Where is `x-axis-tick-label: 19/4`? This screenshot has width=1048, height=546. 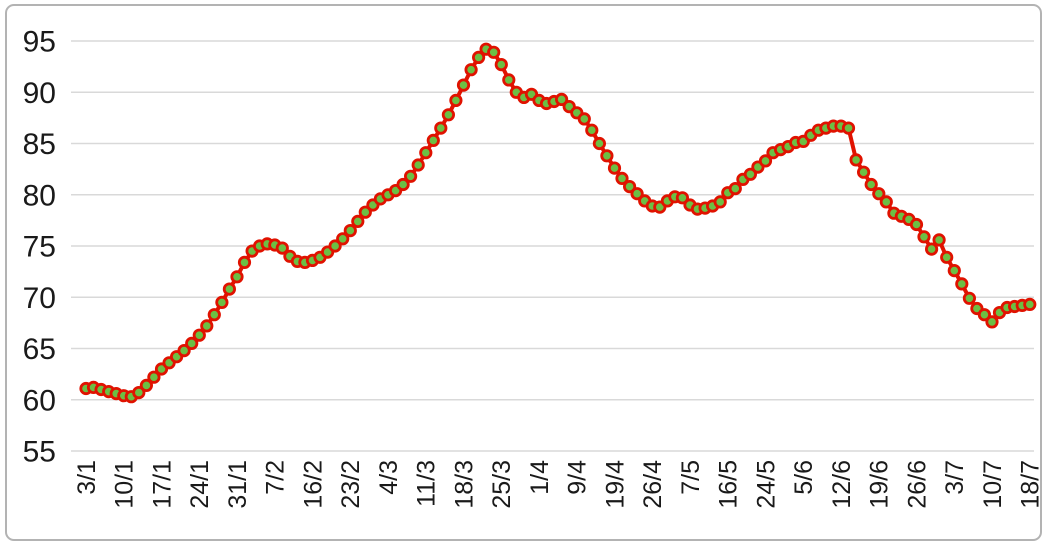
x-axis-tick-label: 19/4 is located at coordinates (615, 484).